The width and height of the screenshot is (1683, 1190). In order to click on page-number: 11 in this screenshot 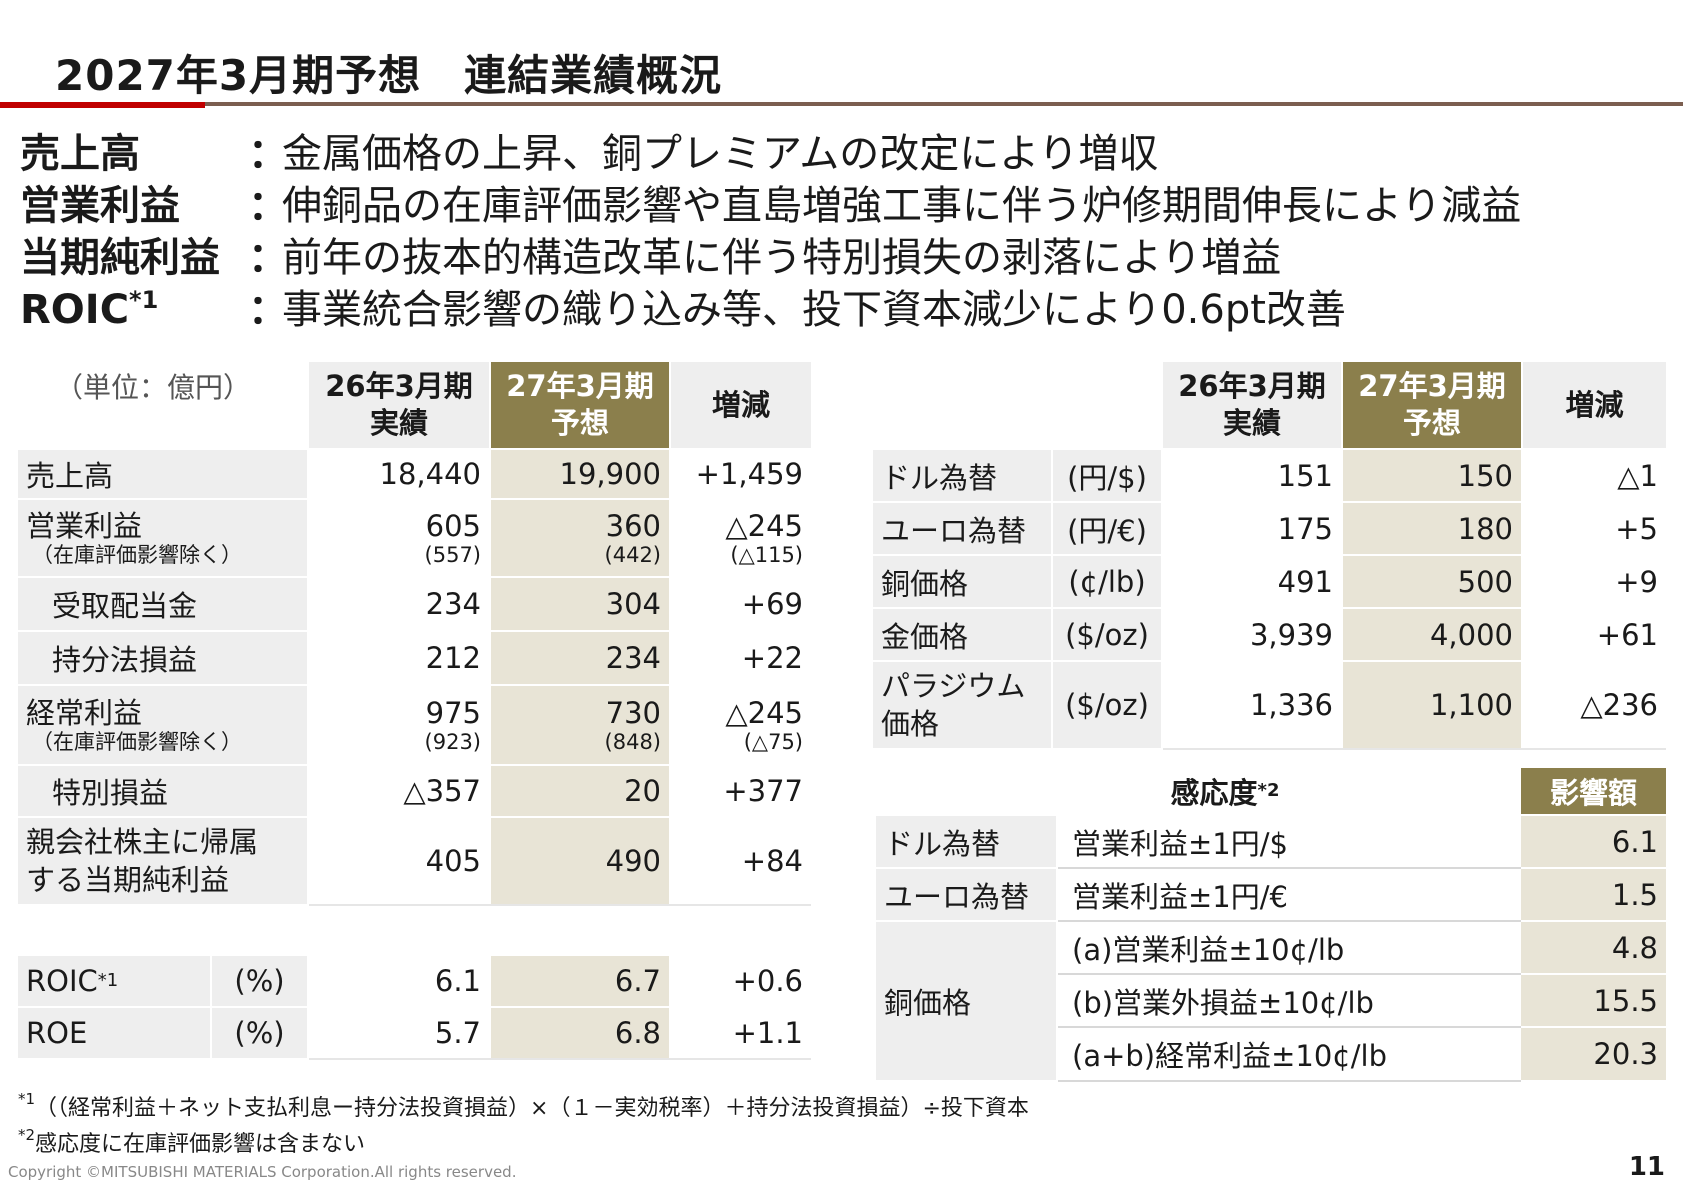, I will do `click(1646, 1167)`.